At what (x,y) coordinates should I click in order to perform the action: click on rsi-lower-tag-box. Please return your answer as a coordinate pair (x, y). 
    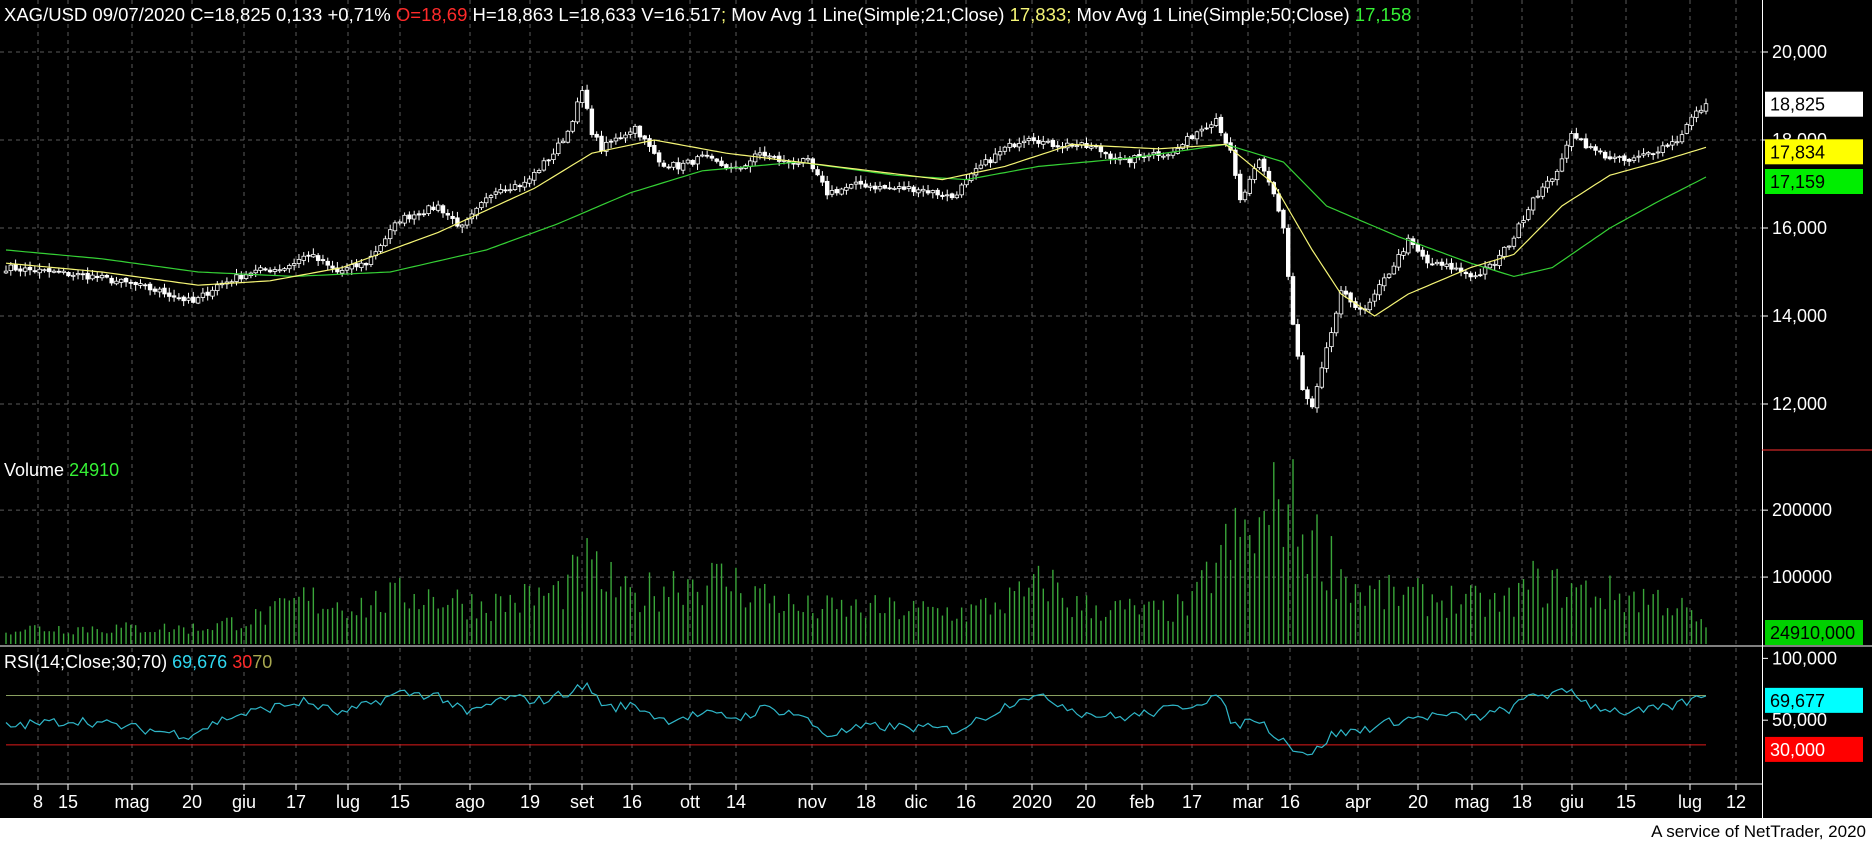
    Looking at the image, I should click on (1814, 749).